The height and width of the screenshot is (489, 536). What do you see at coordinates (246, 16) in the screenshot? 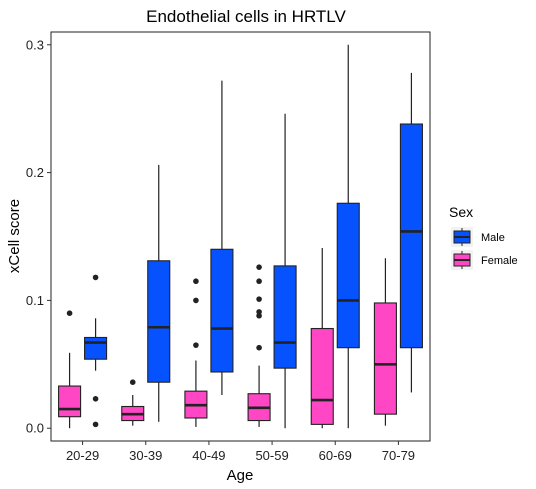
I see `chart-title: Endothelial cells in HRTLV` at bounding box center [246, 16].